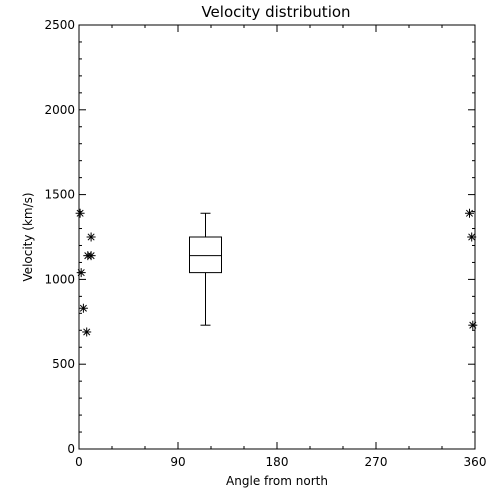 The width and height of the screenshot is (500, 500). Describe the element at coordinates (59, 110) in the screenshot. I see `y-tick-label: 2000` at that location.